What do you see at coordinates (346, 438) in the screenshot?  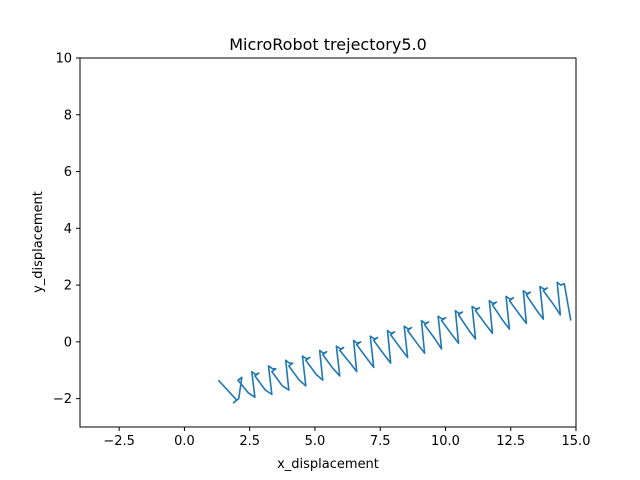 I see `x-axis-ticks: −2.5 0.0 2.5 5.0 7.5 10.0 12.5 15.0` at bounding box center [346, 438].